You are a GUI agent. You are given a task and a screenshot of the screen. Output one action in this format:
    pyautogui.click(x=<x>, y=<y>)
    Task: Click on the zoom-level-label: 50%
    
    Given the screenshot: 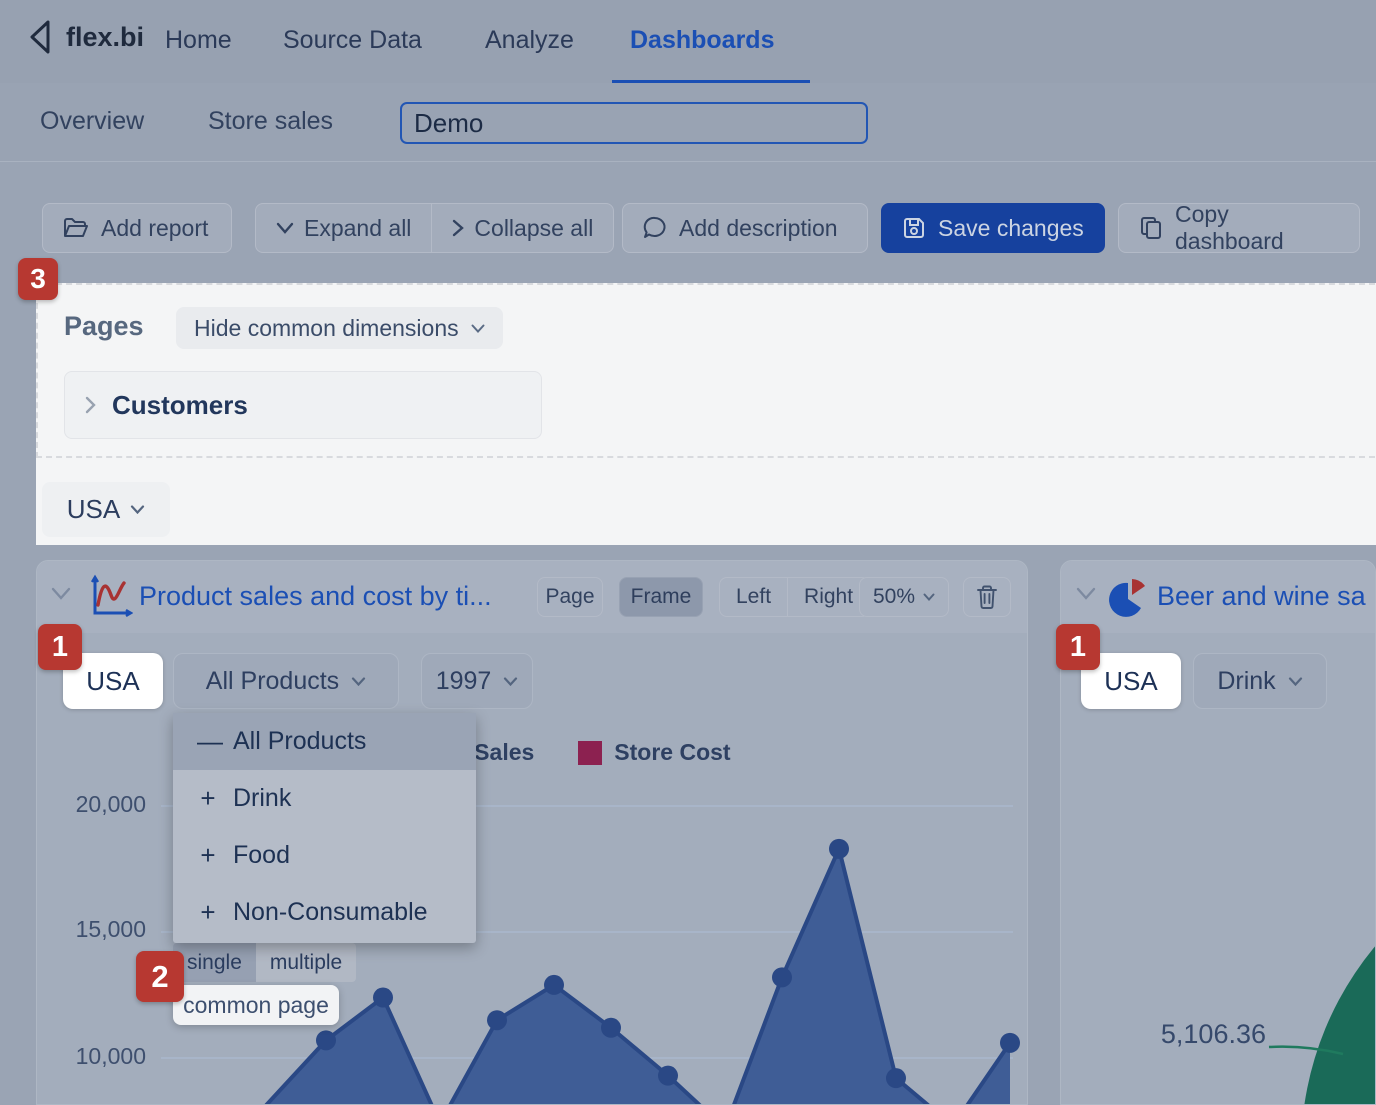 What is the action you would take?
    pyautogui.click(x=894, y=596)
    